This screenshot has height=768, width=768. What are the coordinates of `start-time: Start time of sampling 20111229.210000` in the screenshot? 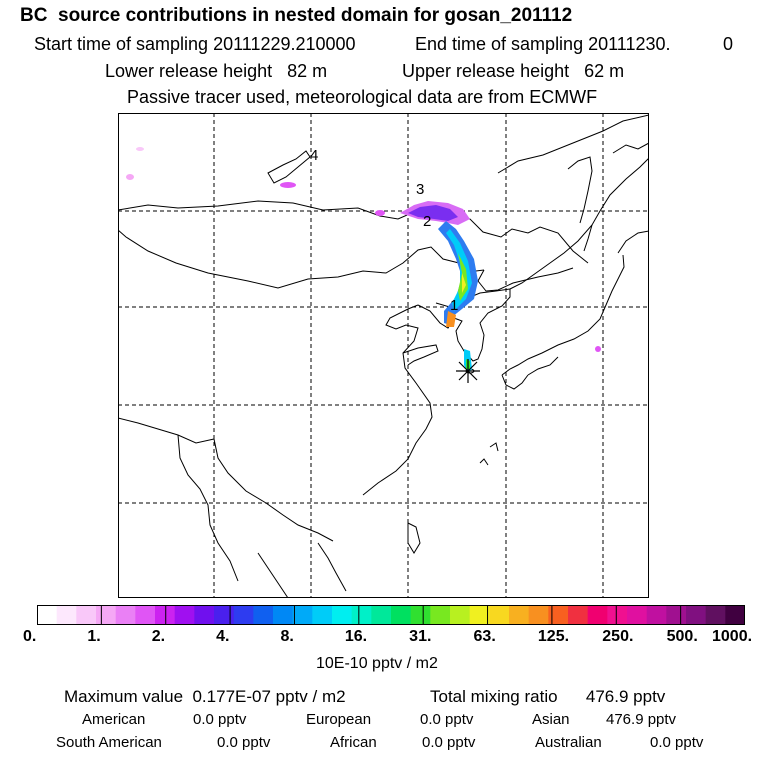 It's located at (195, 44).